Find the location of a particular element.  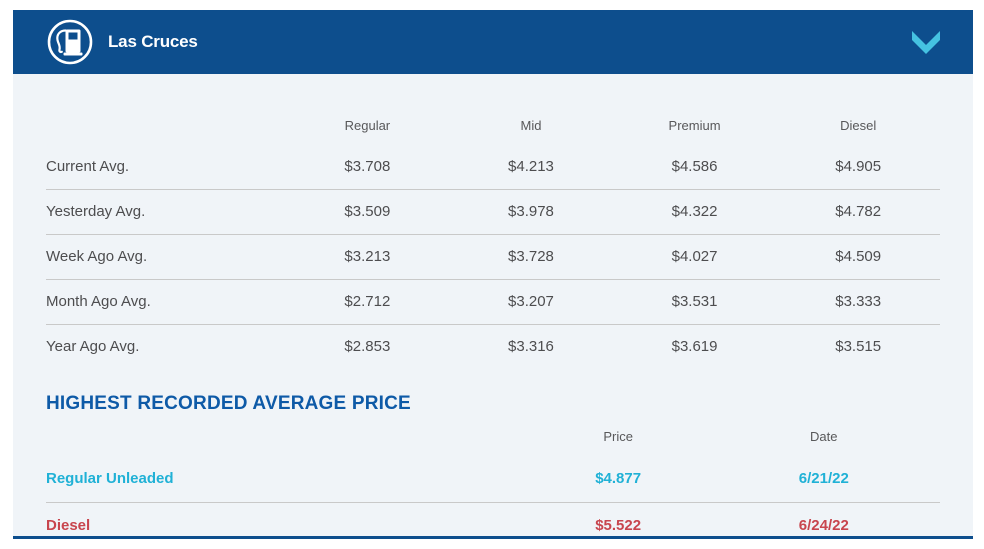

price-cell: $4.027 is located at coordinates (695, 257).